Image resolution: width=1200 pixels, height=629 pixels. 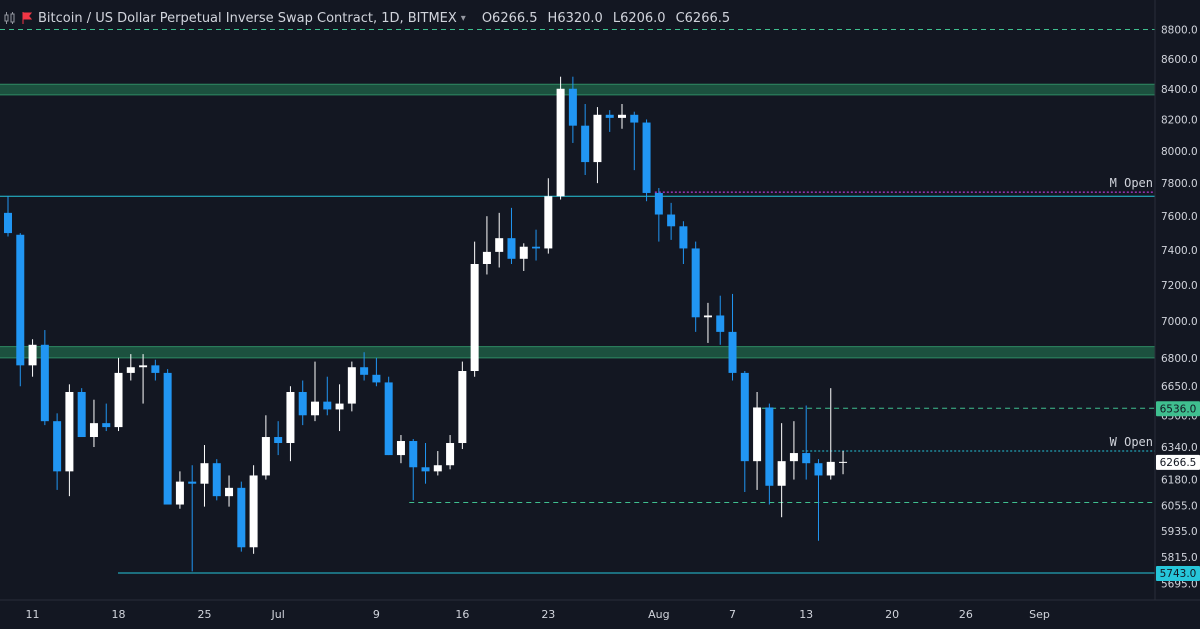 I want to click on price-tick-label: 7200.0, so click(x=1179, y=286).